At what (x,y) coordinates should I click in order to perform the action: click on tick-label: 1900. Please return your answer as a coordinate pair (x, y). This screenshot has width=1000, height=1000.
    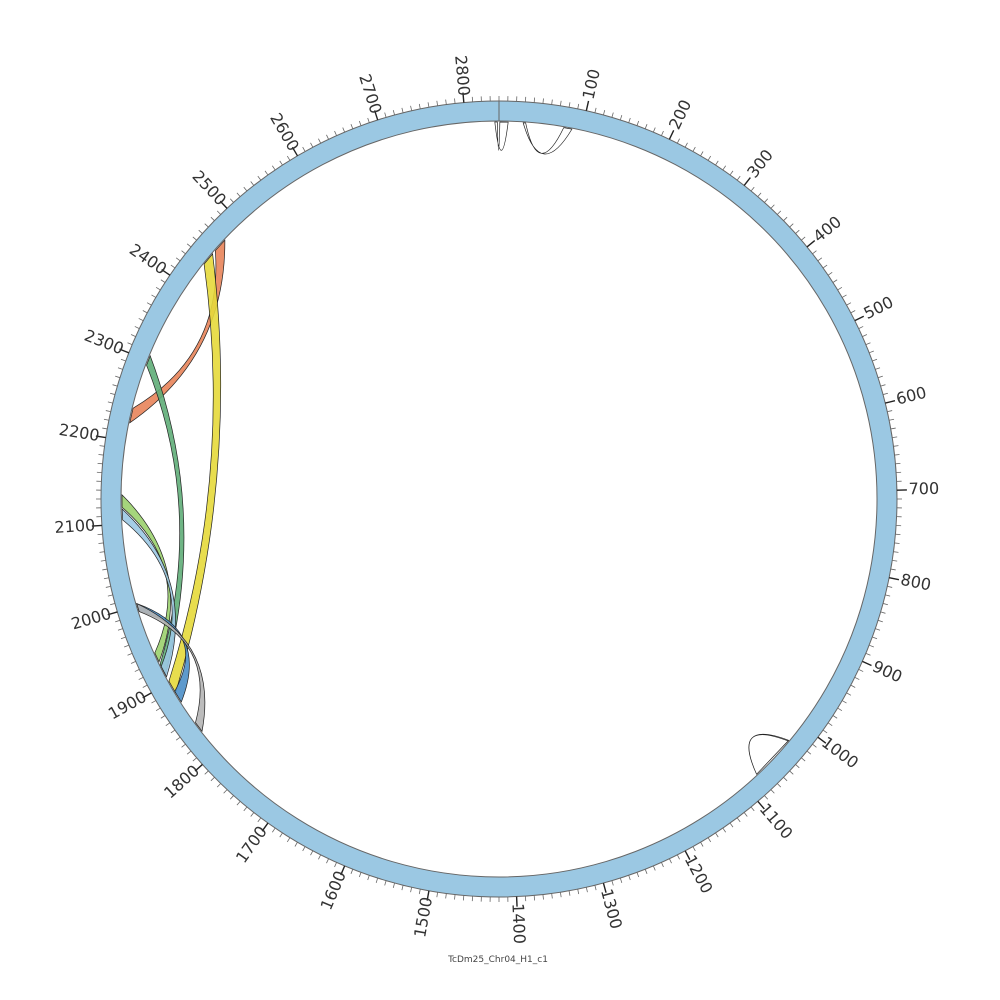
    Looking at the image, I should click on (127, 705).